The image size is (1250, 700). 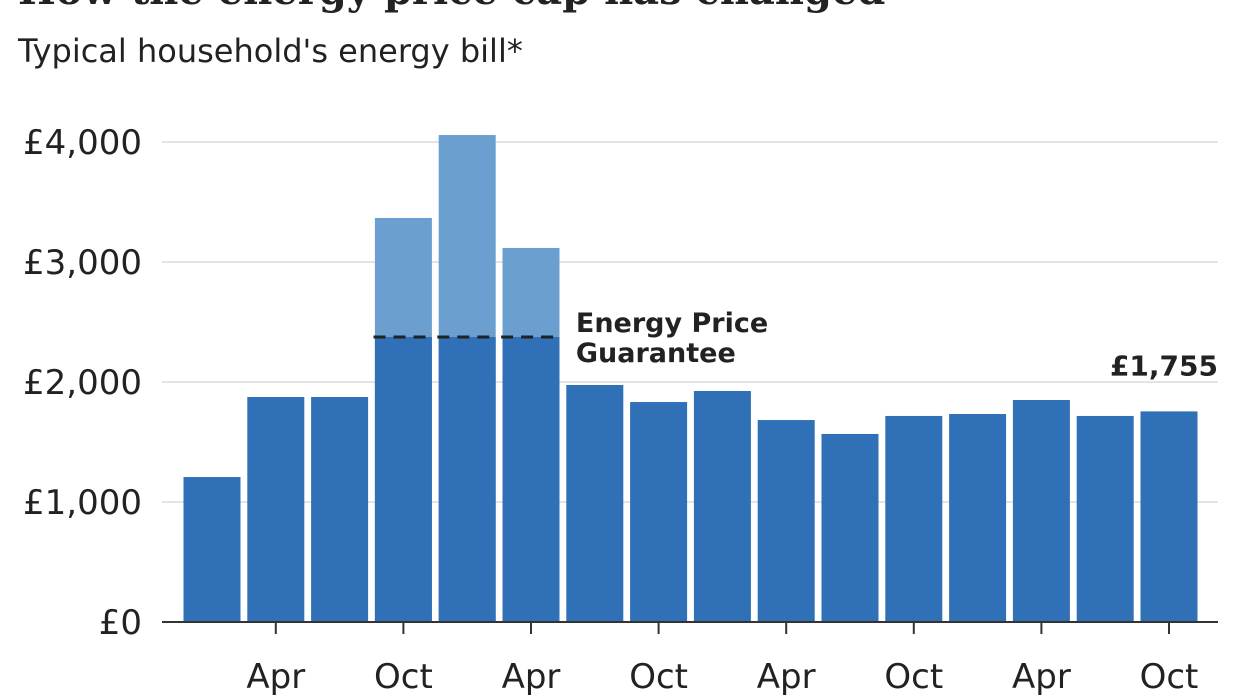 I want to click on chart-subtitle: Typical household's energy bill*, so click(x=270, y=51).